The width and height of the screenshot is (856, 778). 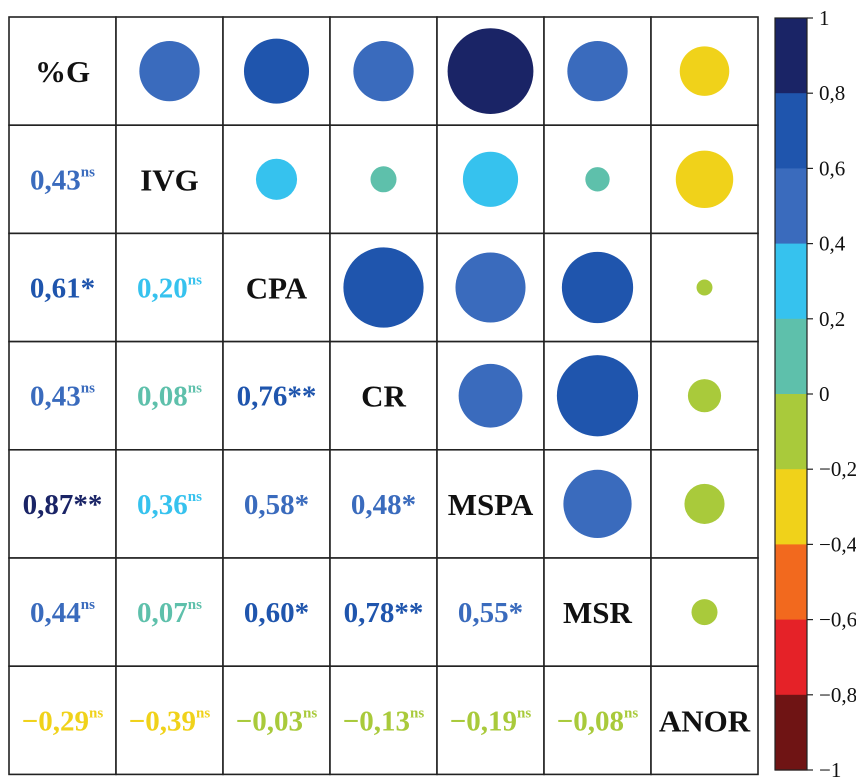 I want to click on matrix-cell-3-1: 0,08ns, so click(x=169, y=395).